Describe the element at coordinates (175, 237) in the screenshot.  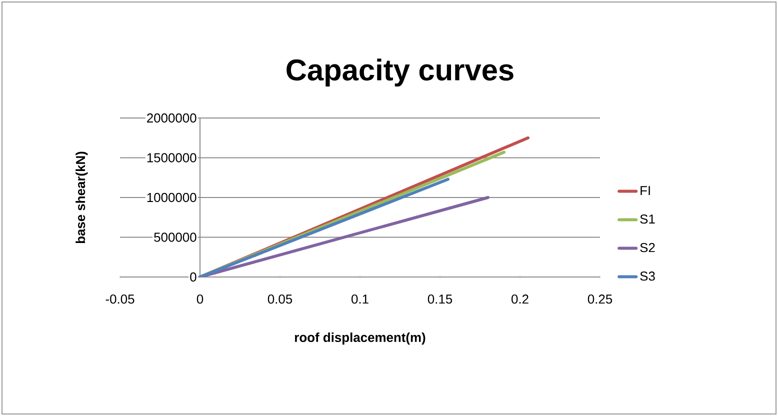
I see `y-tick-label: 500000` at that location.